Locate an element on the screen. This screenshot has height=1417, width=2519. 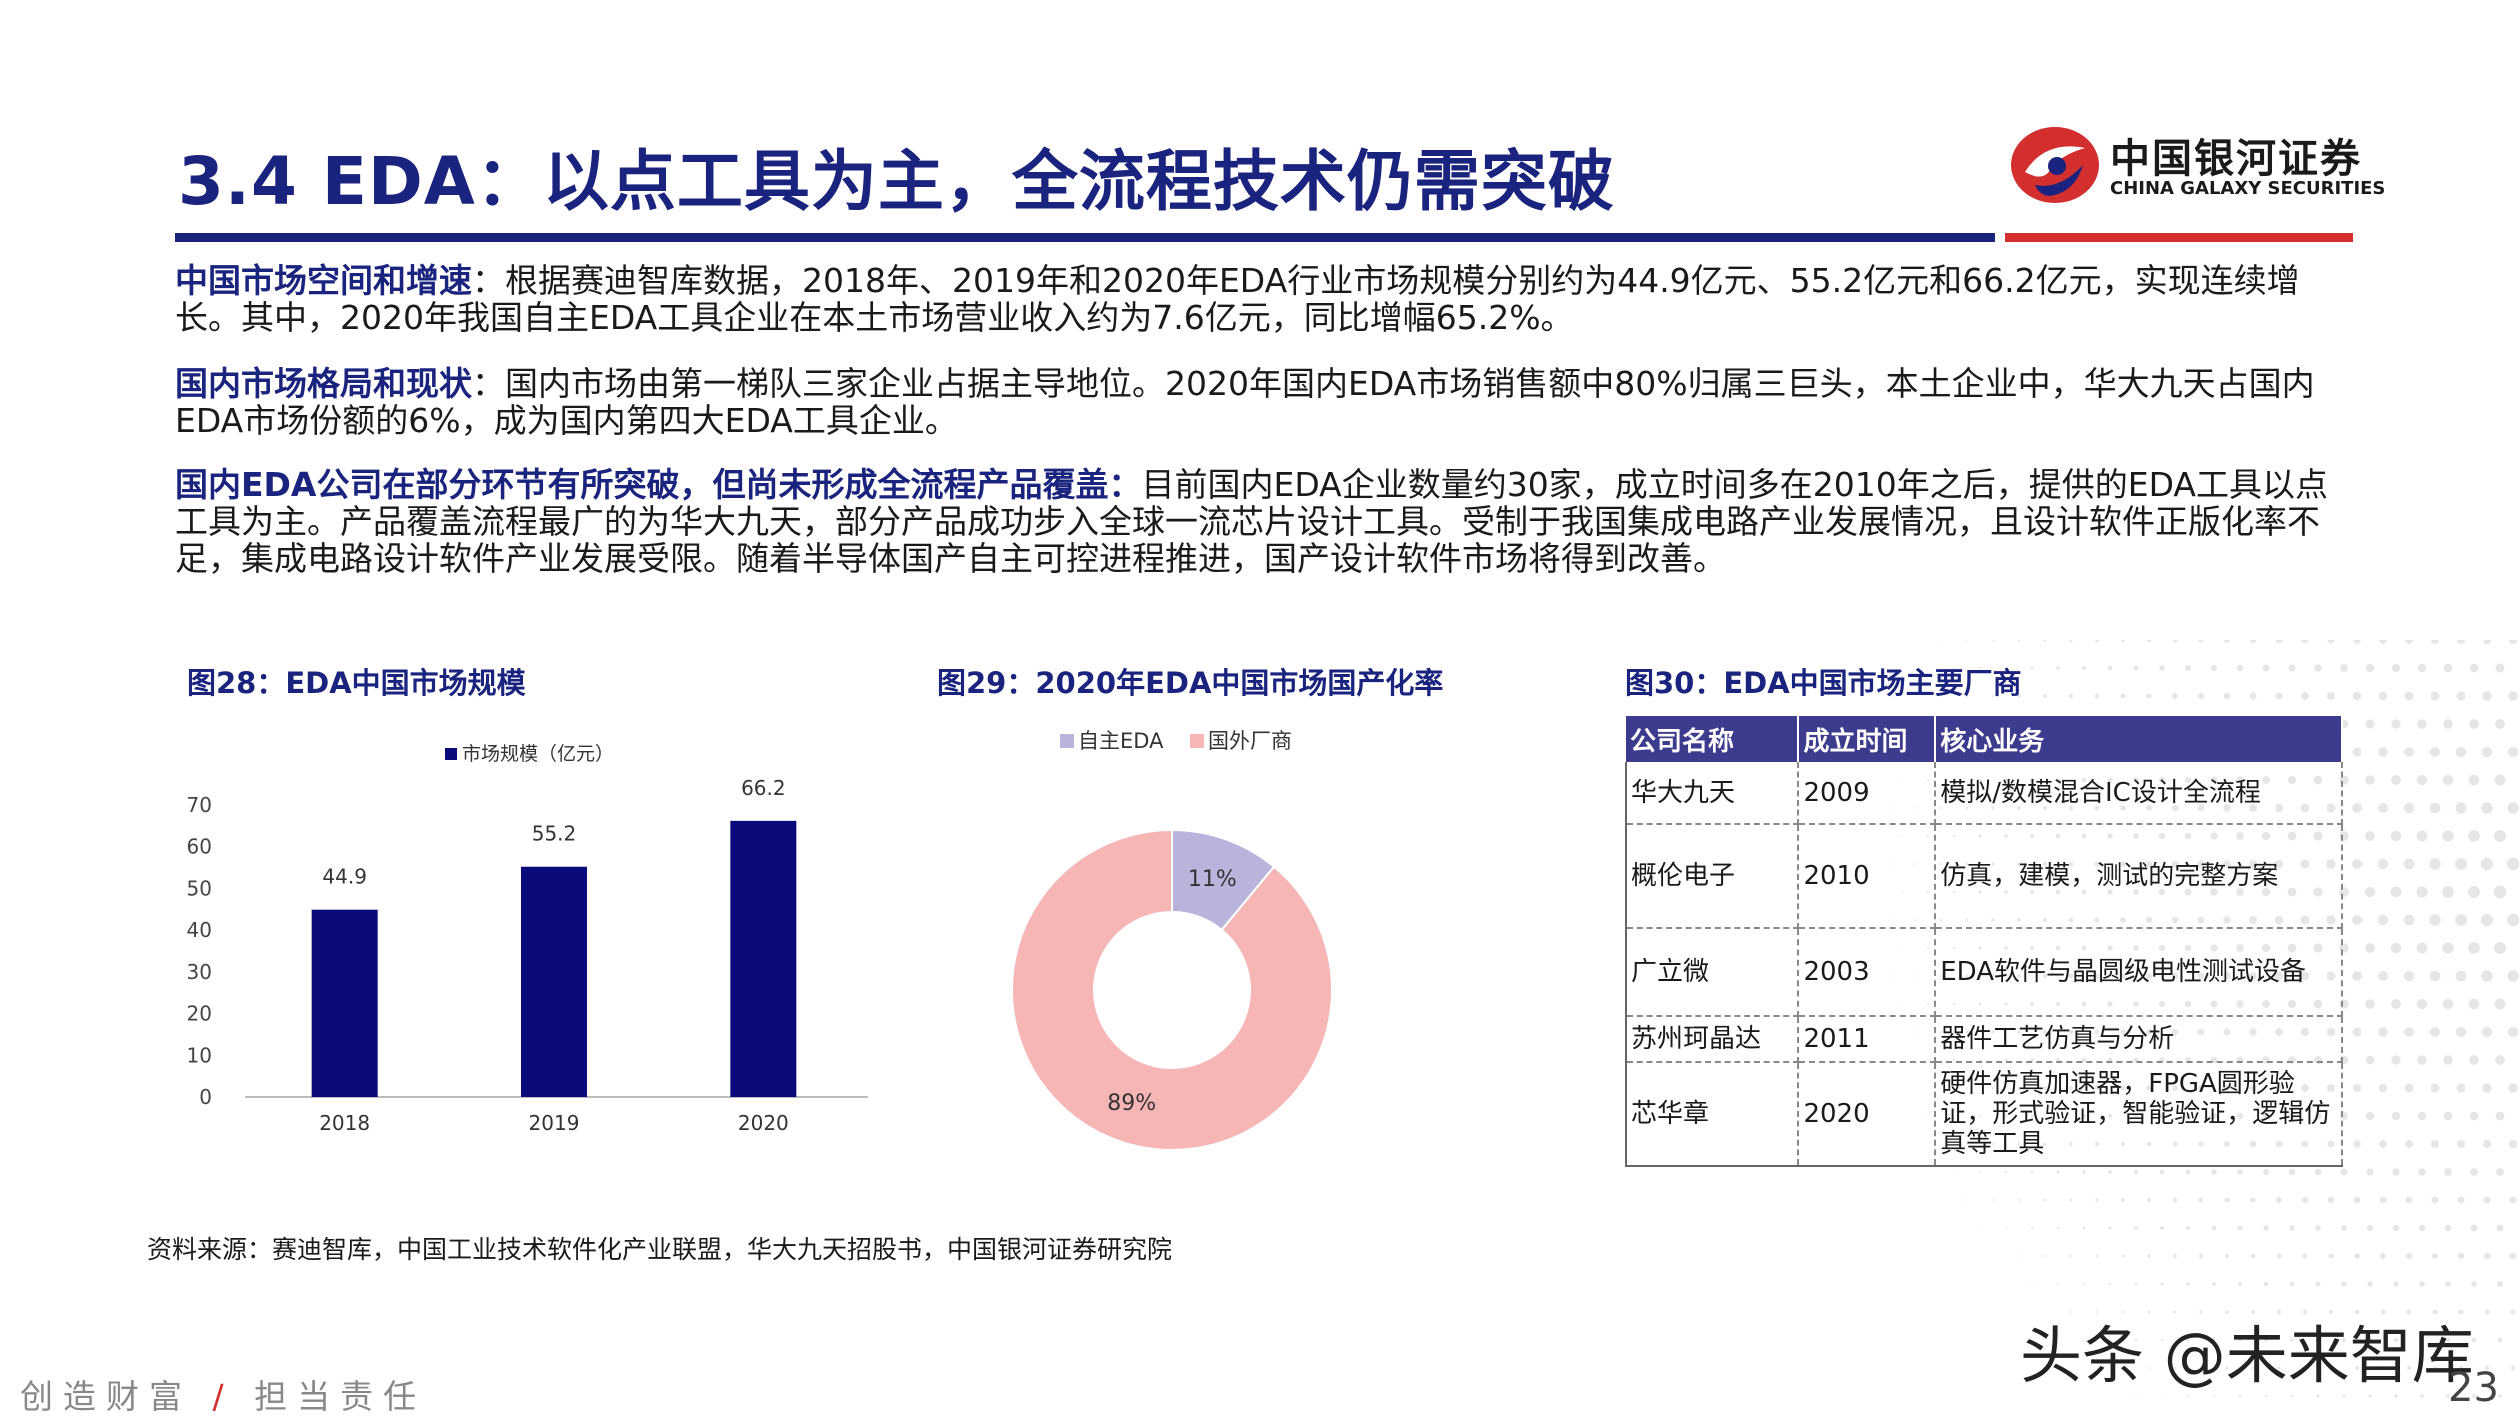
table-cell: 2010 is located at coordinates (1867, 876).